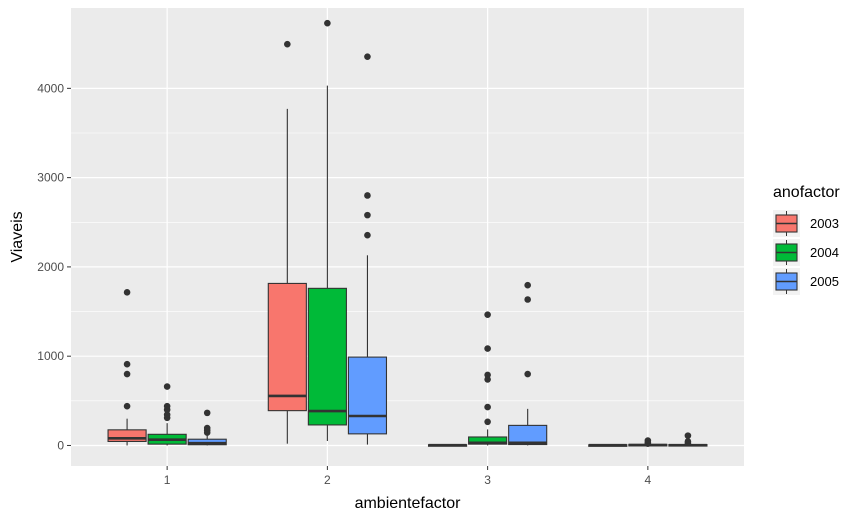 This screenshot has height=526, width=865. What do you see at coordinates (786, 281) in the screenshot?
I see `legend-key-2005` at bounding box center [786, 281].